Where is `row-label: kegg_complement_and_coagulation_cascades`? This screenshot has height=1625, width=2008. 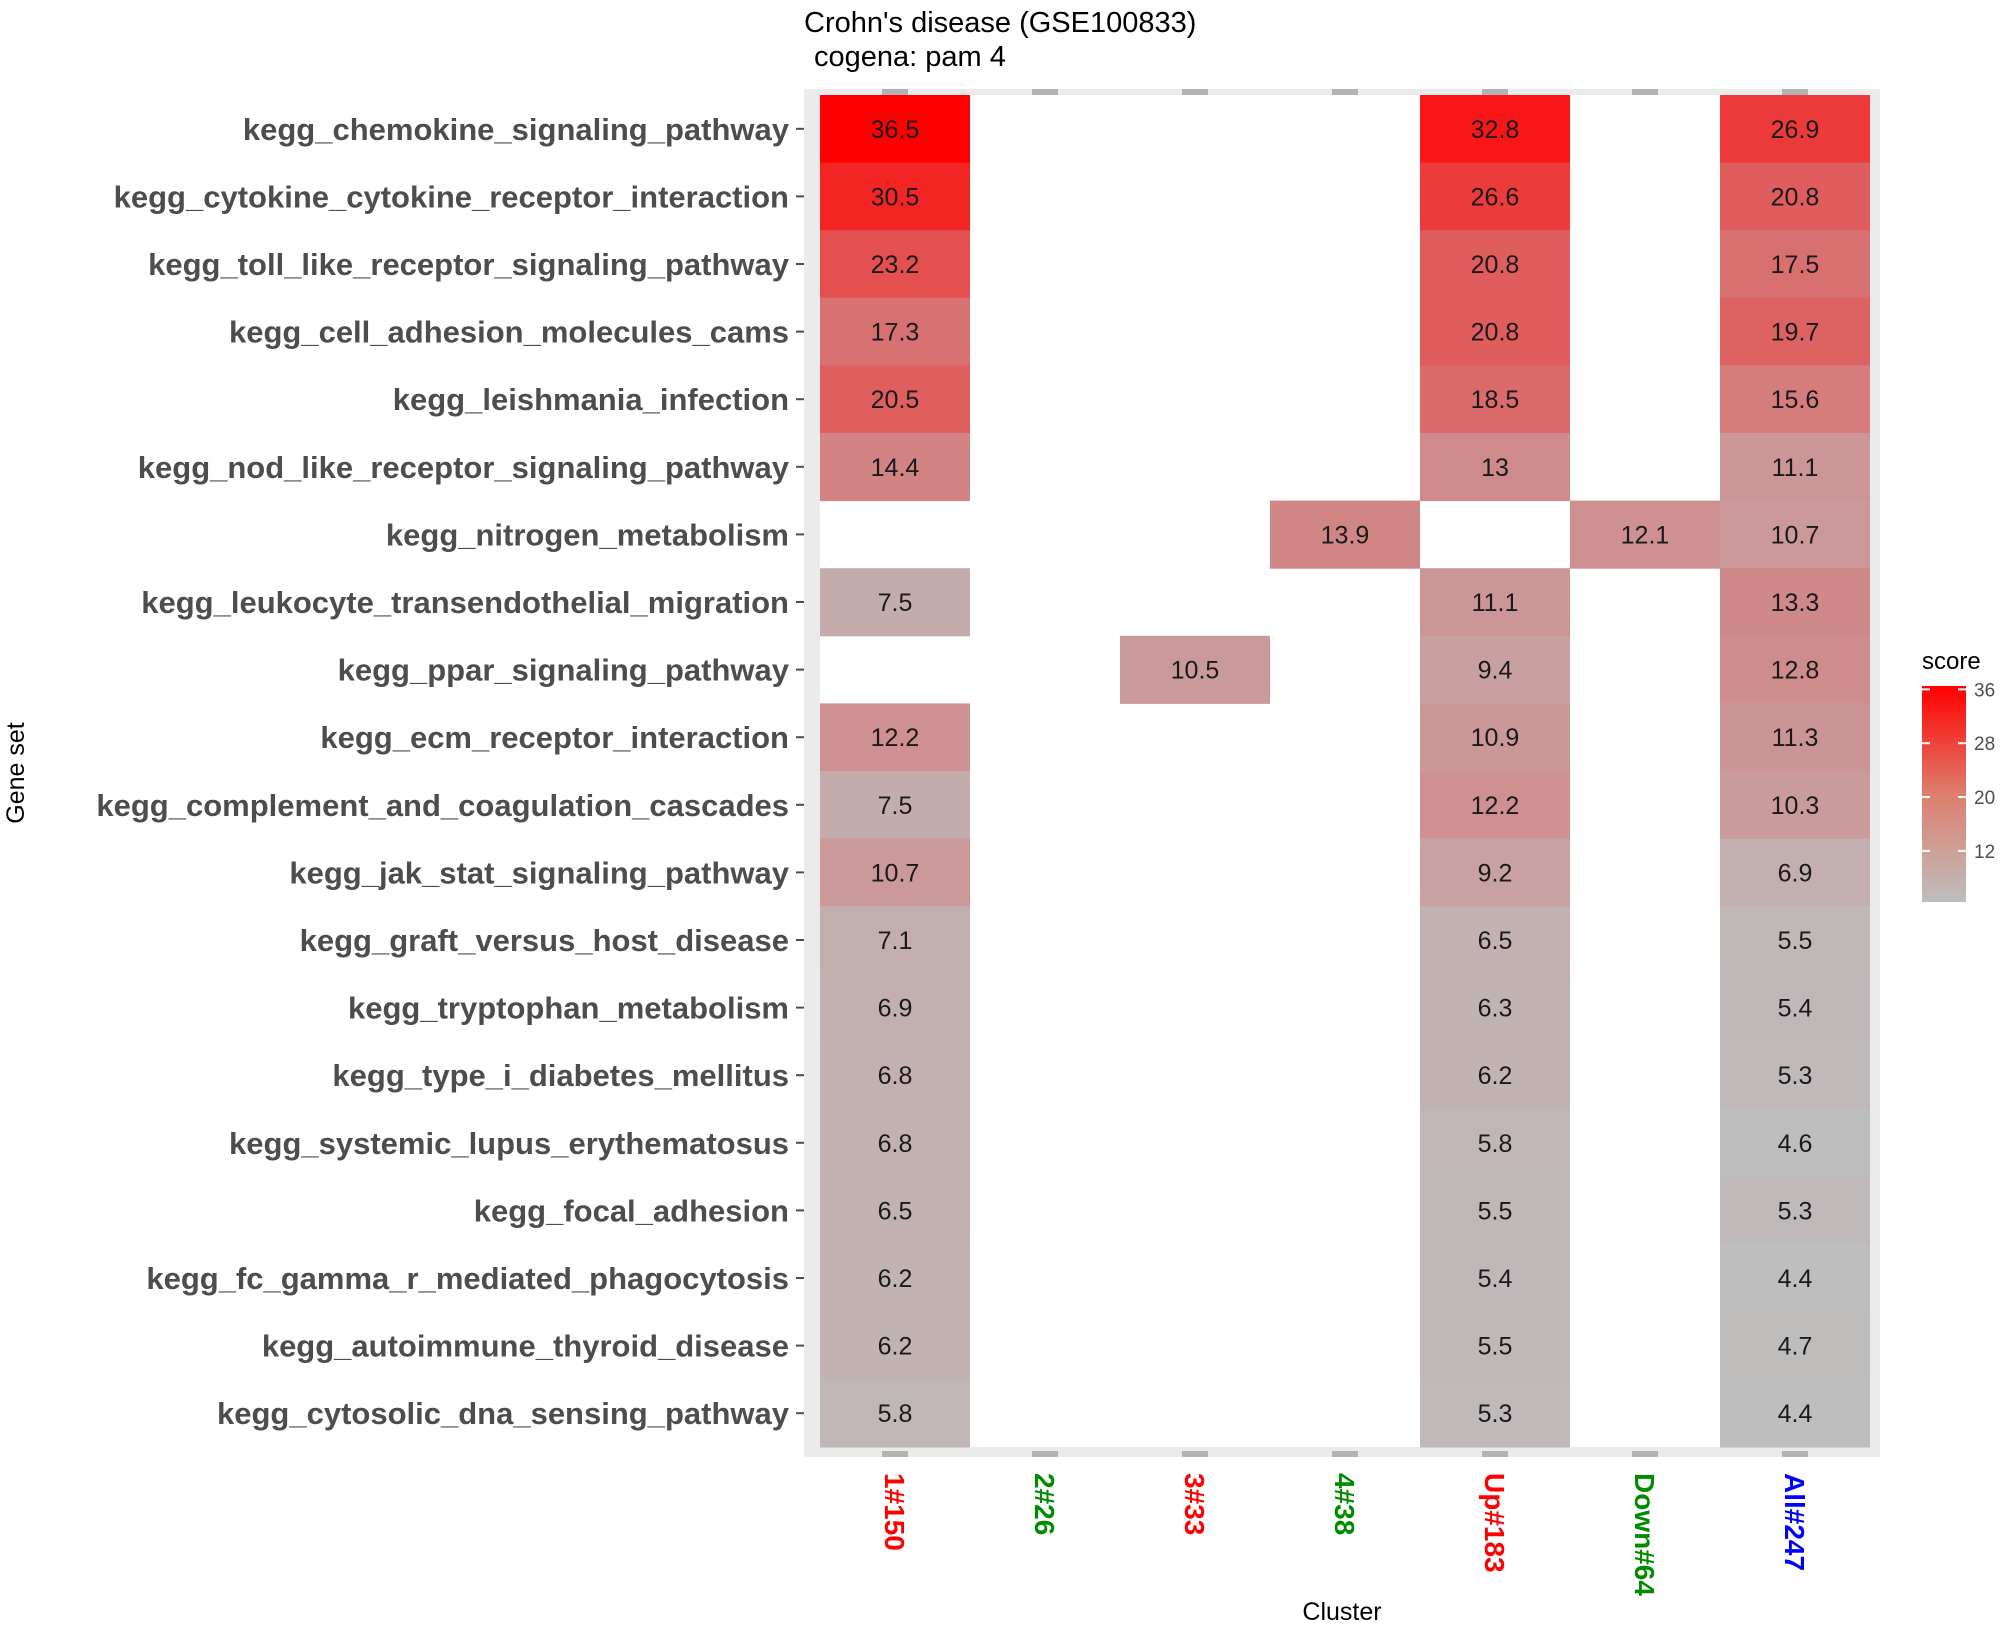
row-label: kegg_complement_and_coagulation_cascades is located at coordinates (442, 805).